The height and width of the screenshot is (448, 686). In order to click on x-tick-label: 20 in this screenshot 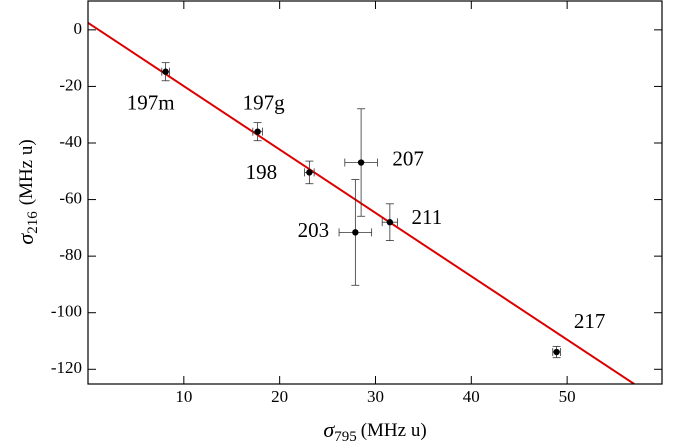, I will do `click(279, 396)`.